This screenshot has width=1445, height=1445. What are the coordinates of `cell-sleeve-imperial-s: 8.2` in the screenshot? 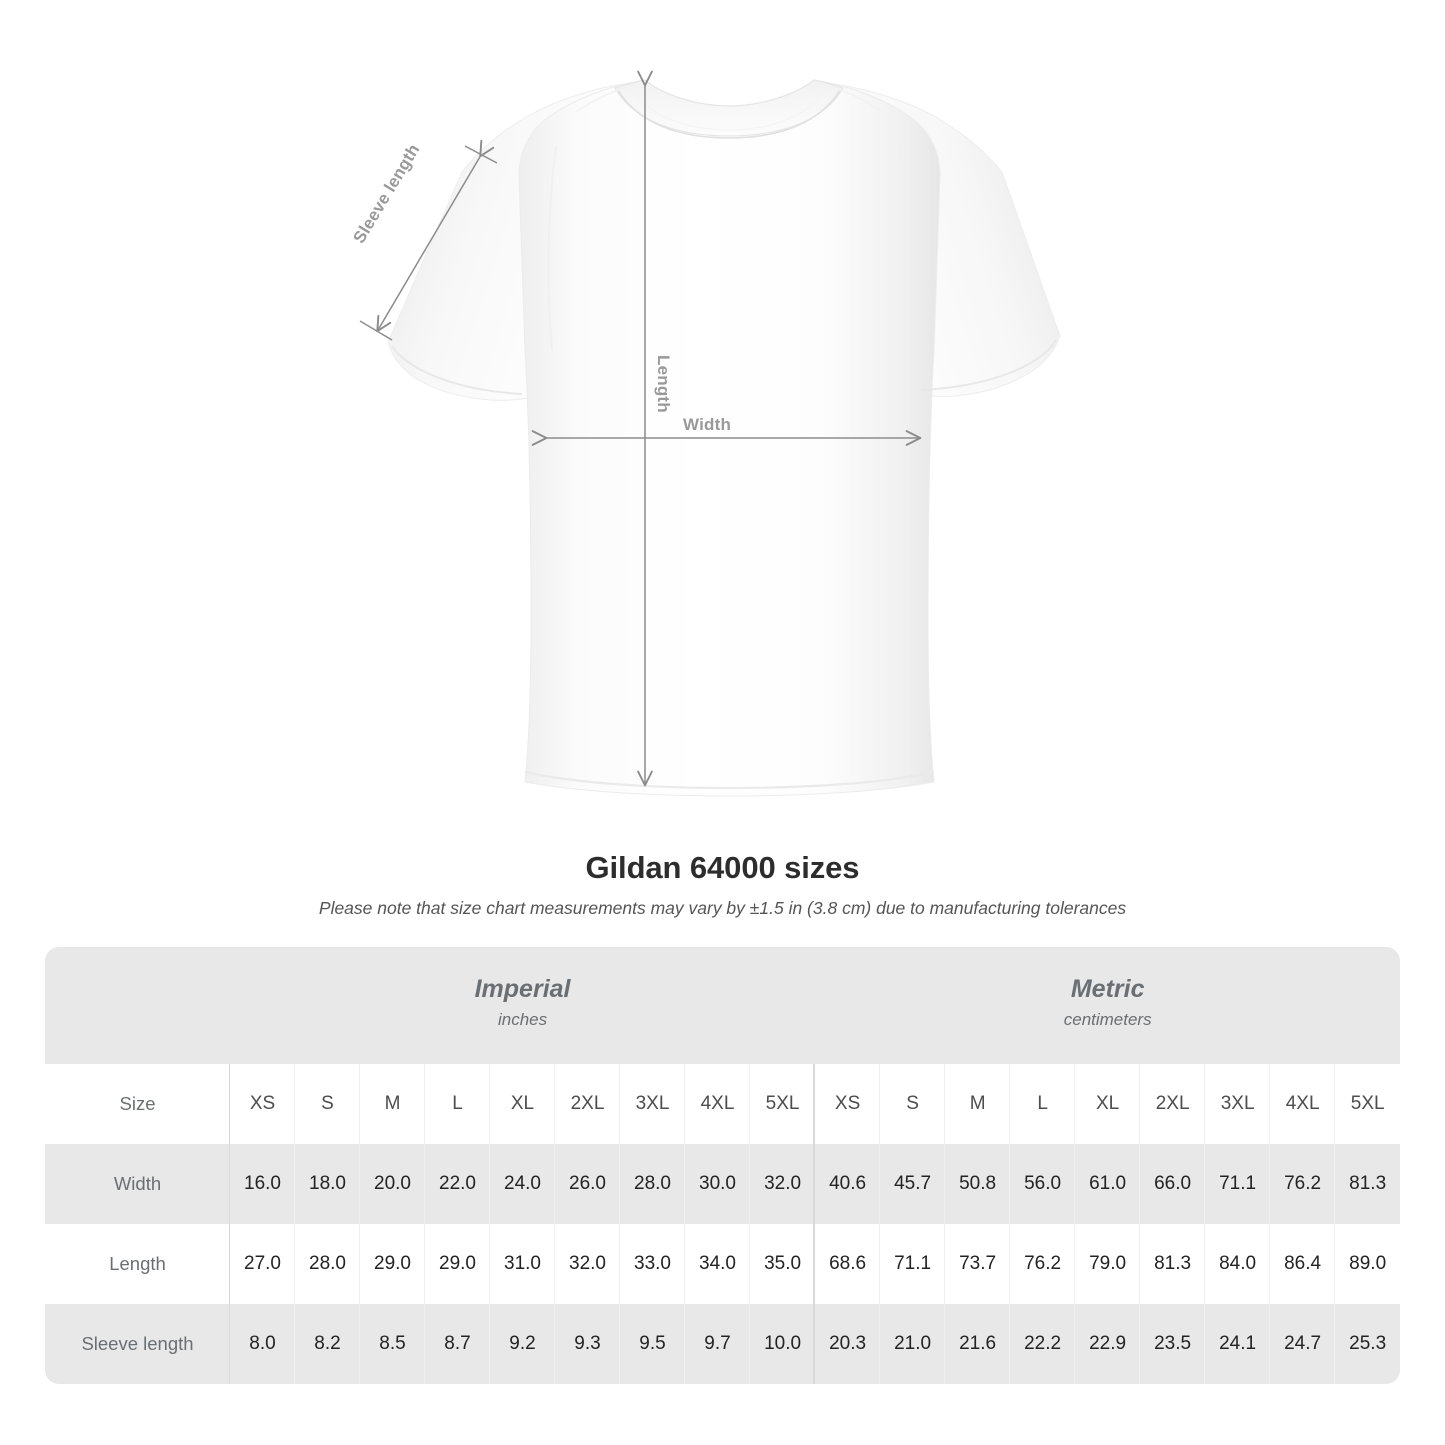 It's located at (327, 1344).